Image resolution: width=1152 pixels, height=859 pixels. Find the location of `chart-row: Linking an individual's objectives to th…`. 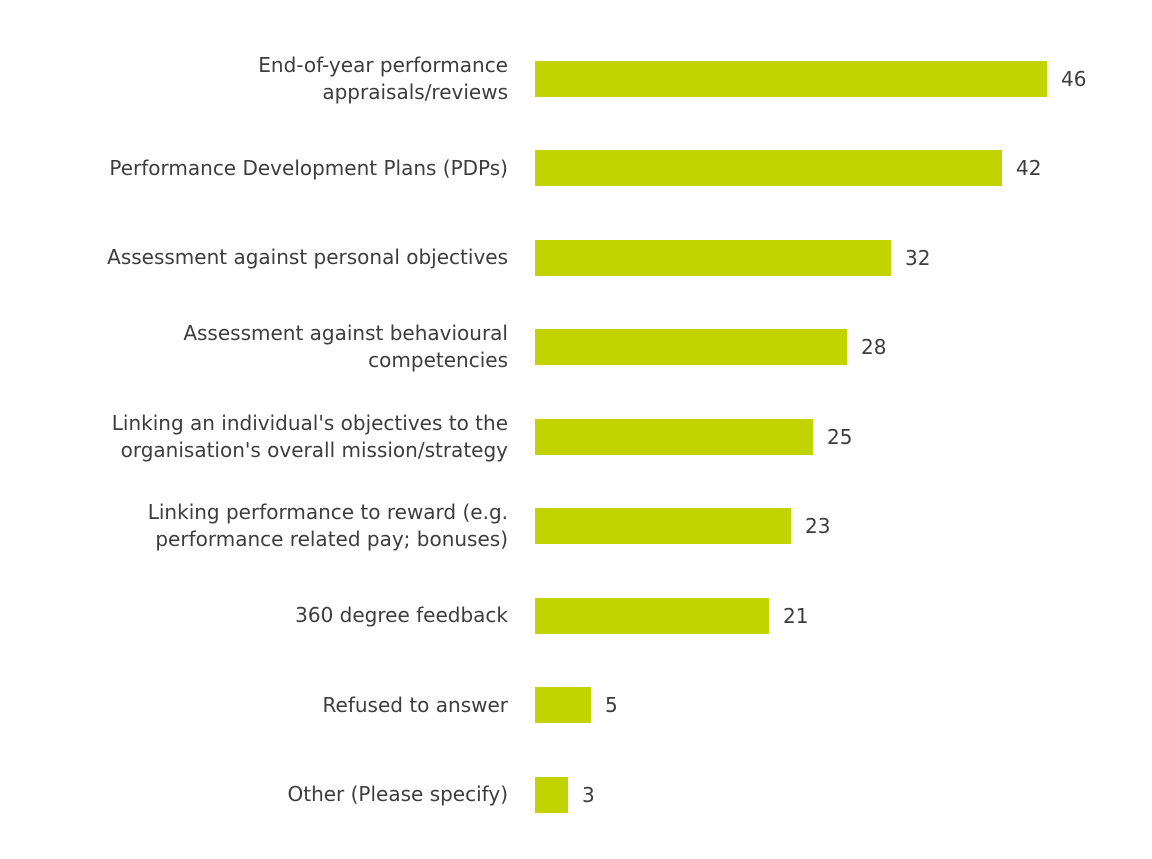

chart-row: Linking an individual's objectives to th… is located at coordinates (576, 437).